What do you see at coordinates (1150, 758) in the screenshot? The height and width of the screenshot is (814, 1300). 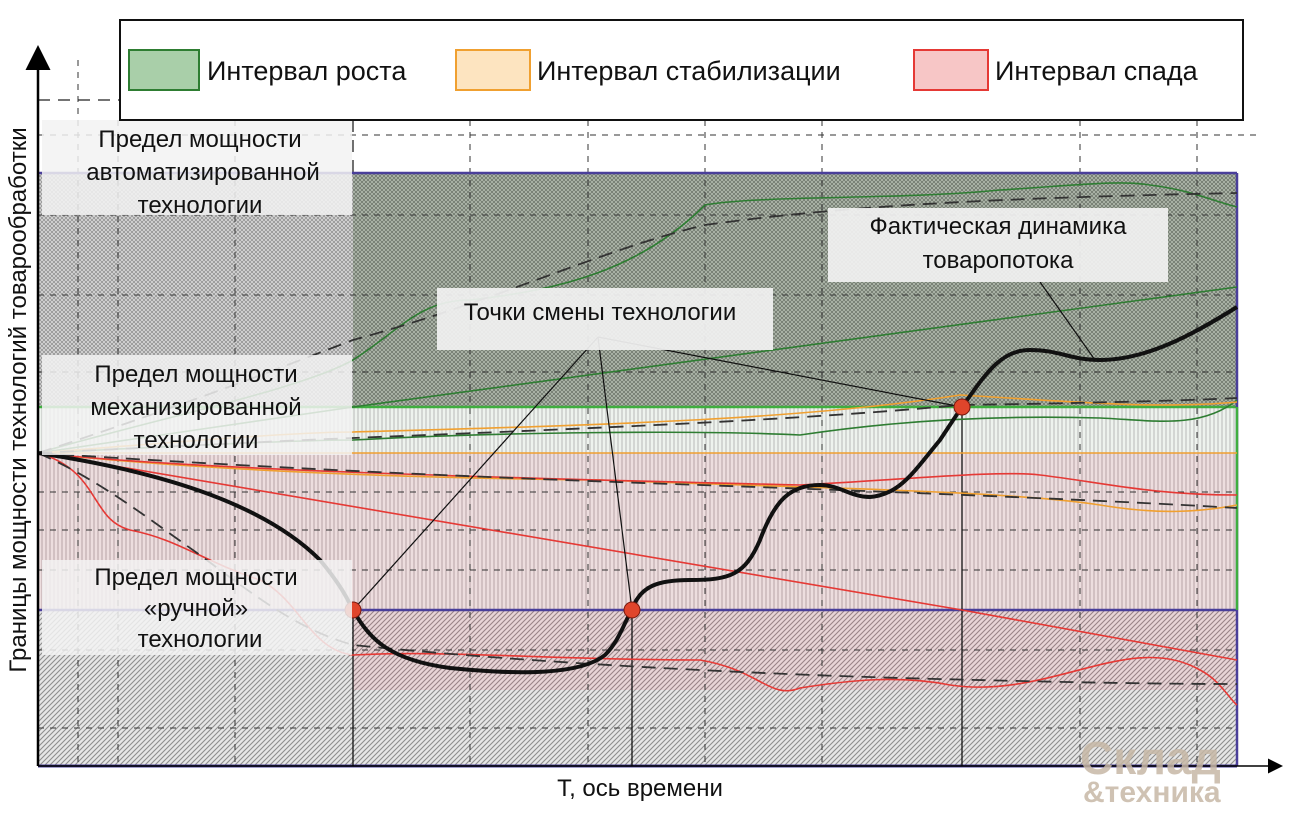 I see `watermark-text-1: Склад` at bounding box center [1150, 758].